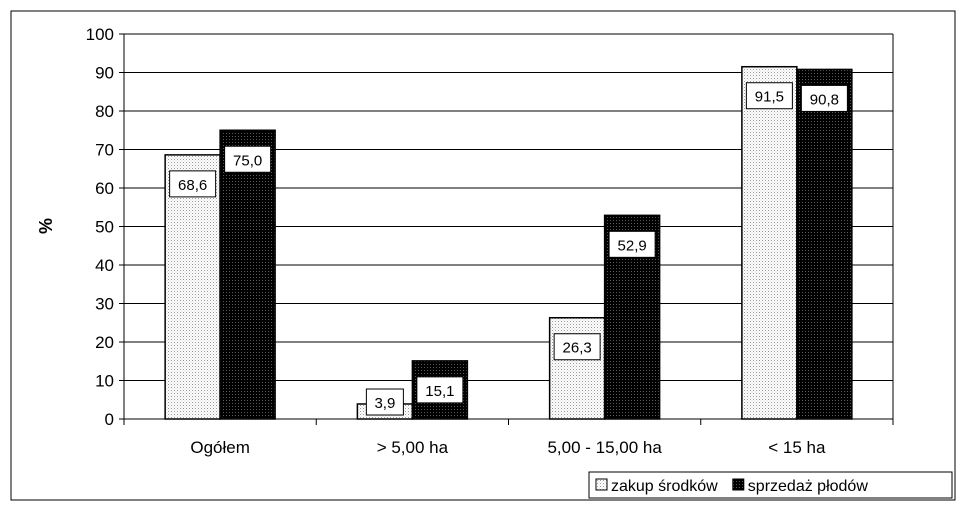  What do you see at coordinates (104, 227) in the screenshot?
I see `y-tick-label: 50` at bounding box center [104, 227].